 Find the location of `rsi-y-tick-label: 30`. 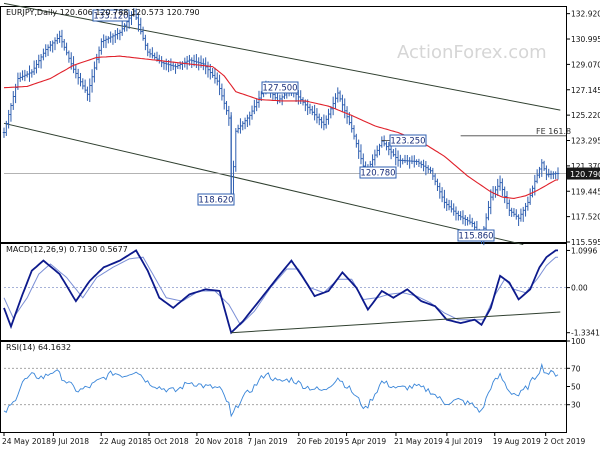

rsi-y-tick-label: 30 is located at coordinates (576, 405).